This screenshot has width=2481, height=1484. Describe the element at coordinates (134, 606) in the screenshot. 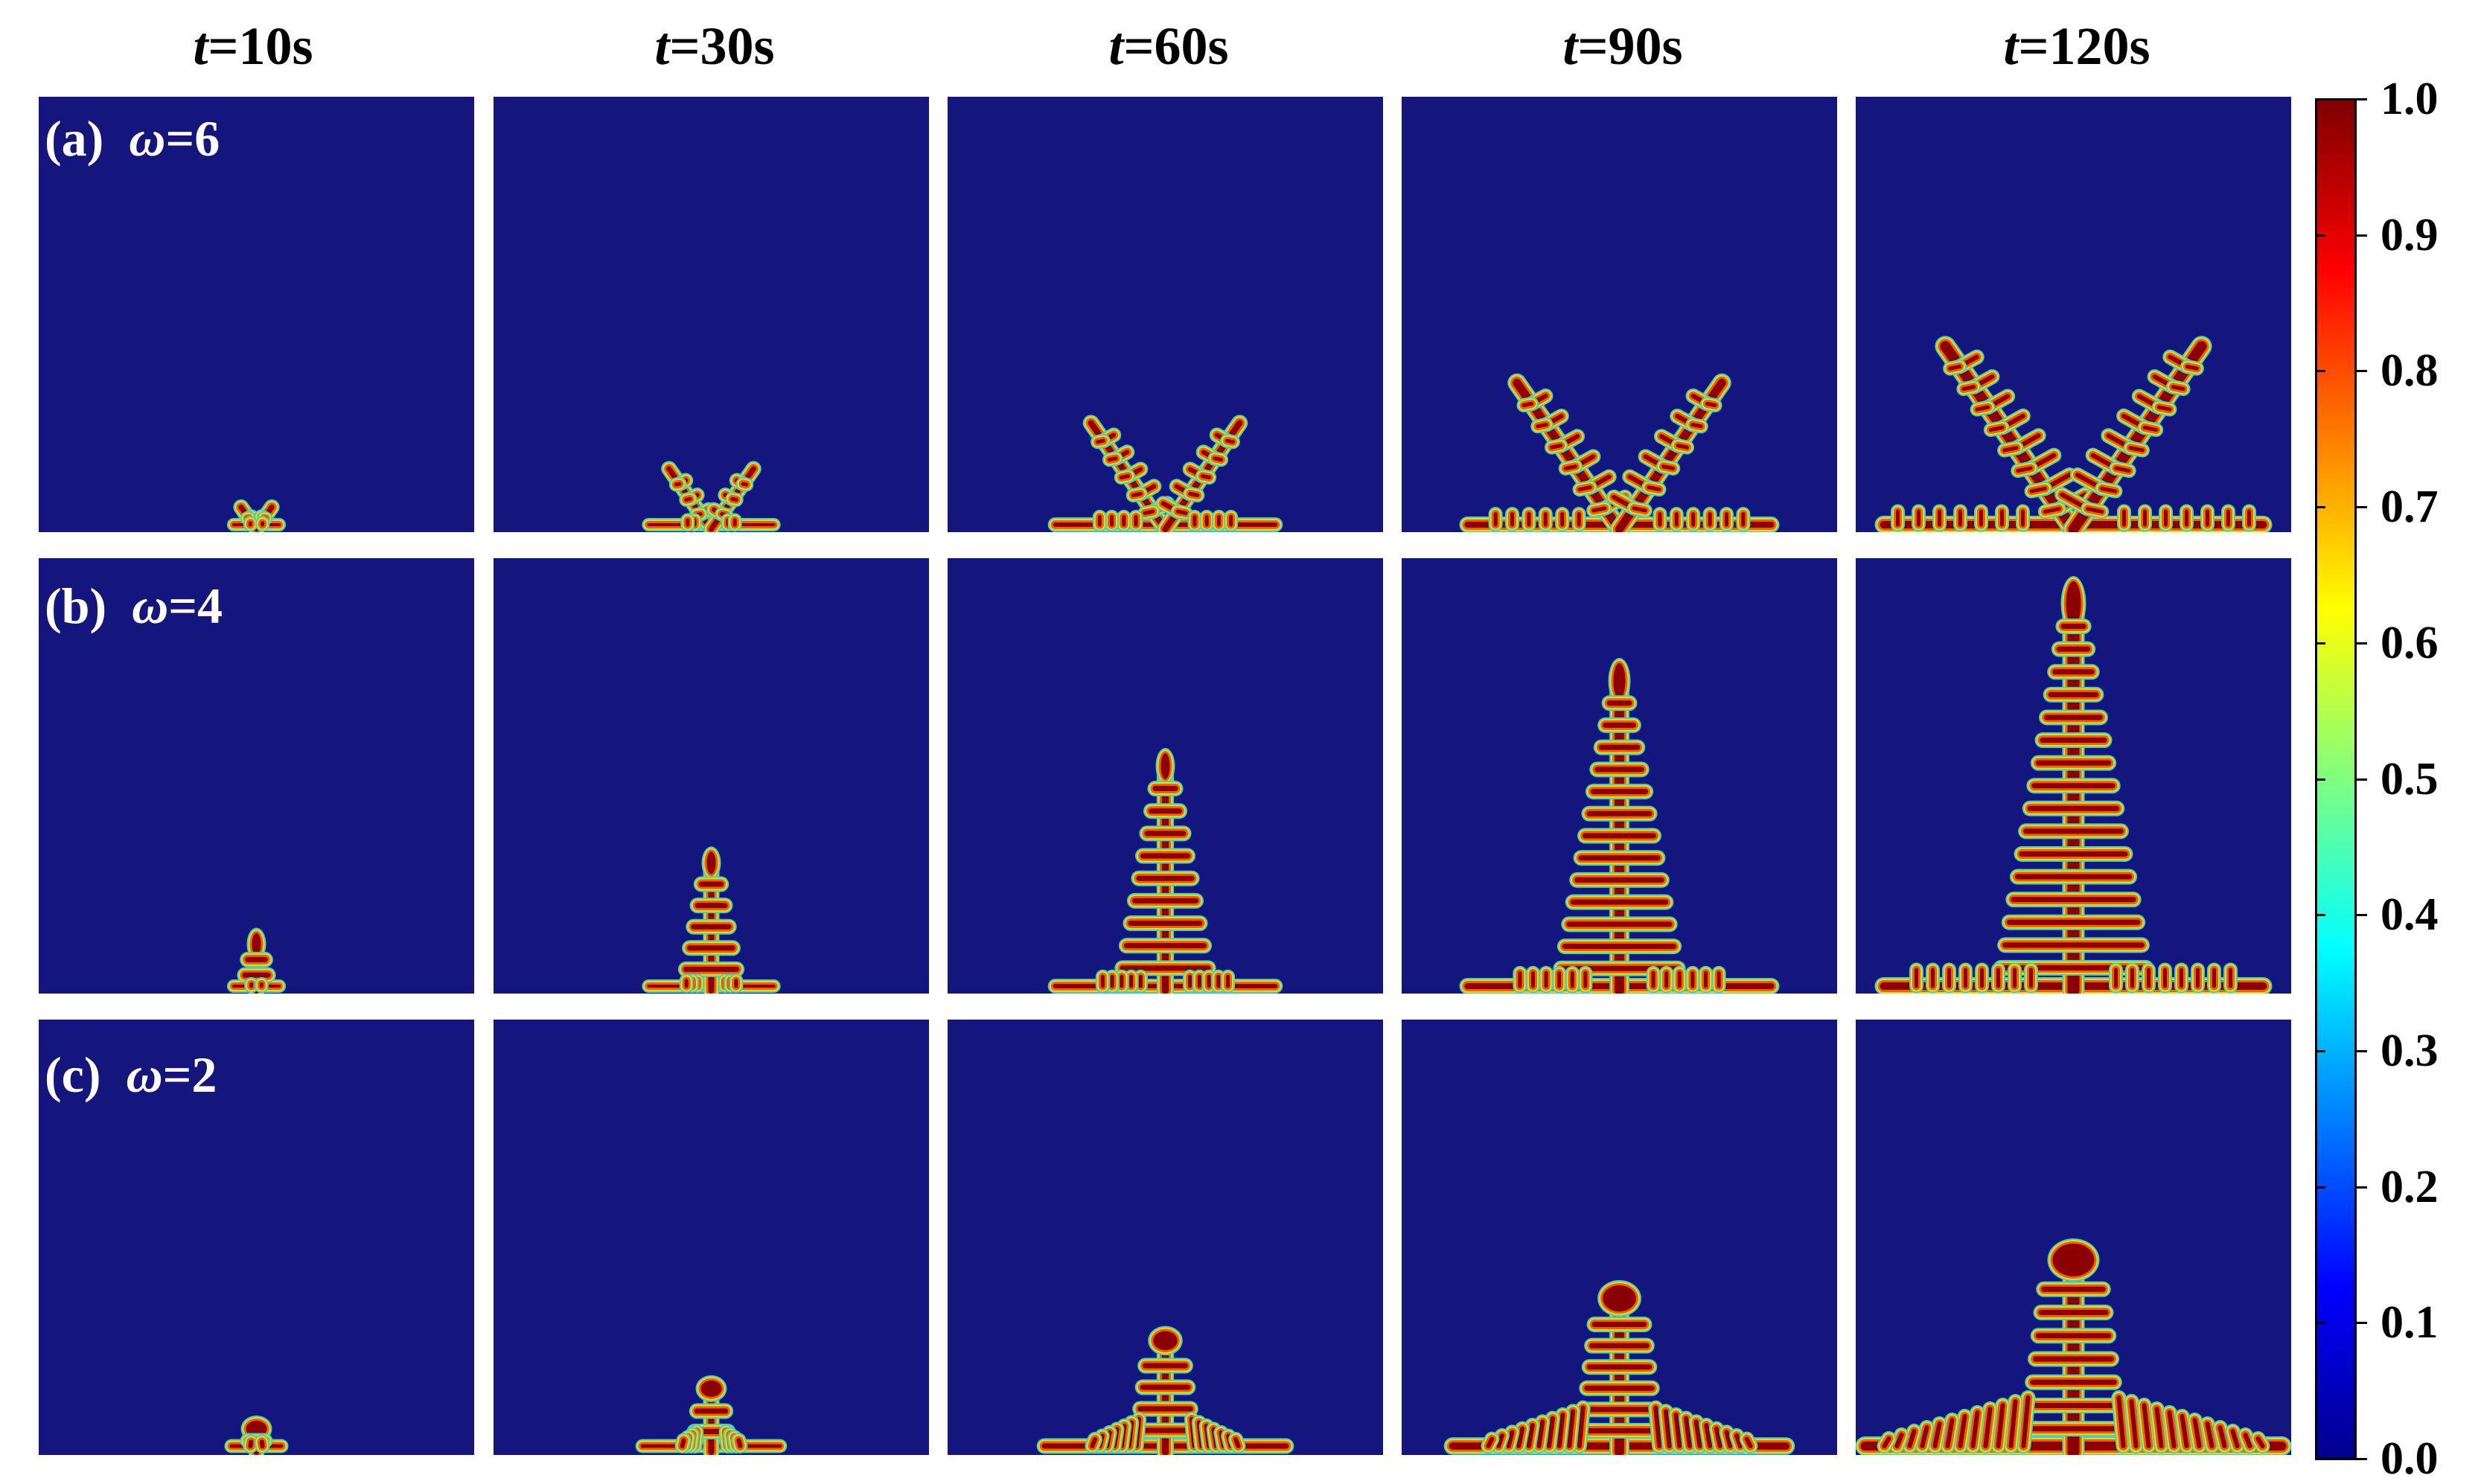

I see `row-label-b: (b) ω=4` at that location.